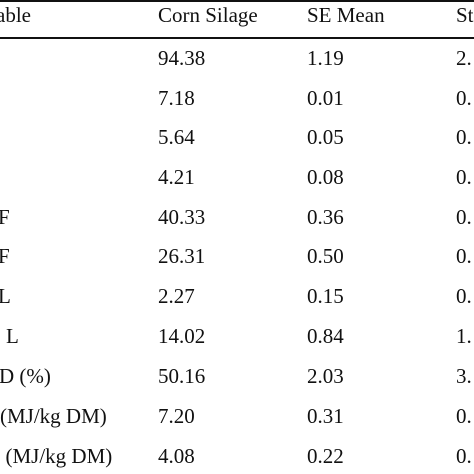  Describe the element at coordinates (182, 336) in the screenshot. I see `table-row-7-corn-silage: 14.02` at that location.